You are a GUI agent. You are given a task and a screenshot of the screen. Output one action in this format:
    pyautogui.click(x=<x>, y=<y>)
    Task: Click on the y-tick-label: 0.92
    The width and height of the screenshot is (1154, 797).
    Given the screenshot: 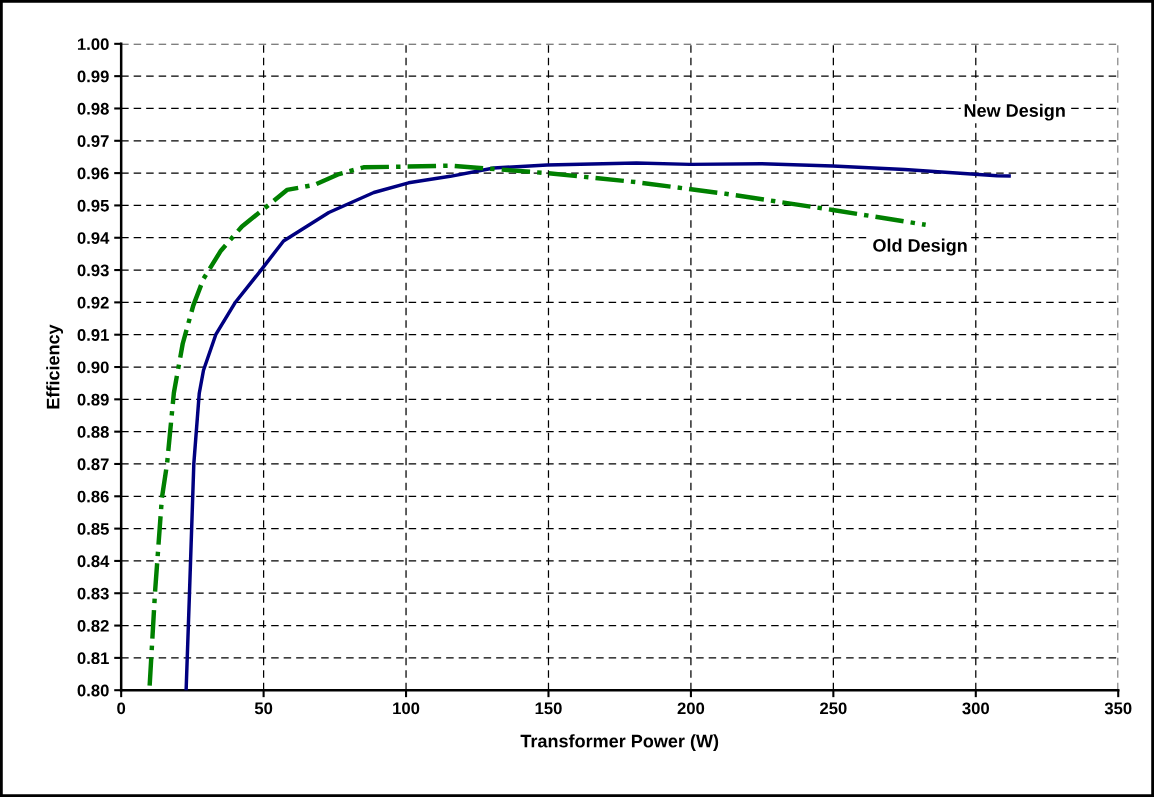 What is the action you would take?
    pyautogui.click(x=93, y=302)
    